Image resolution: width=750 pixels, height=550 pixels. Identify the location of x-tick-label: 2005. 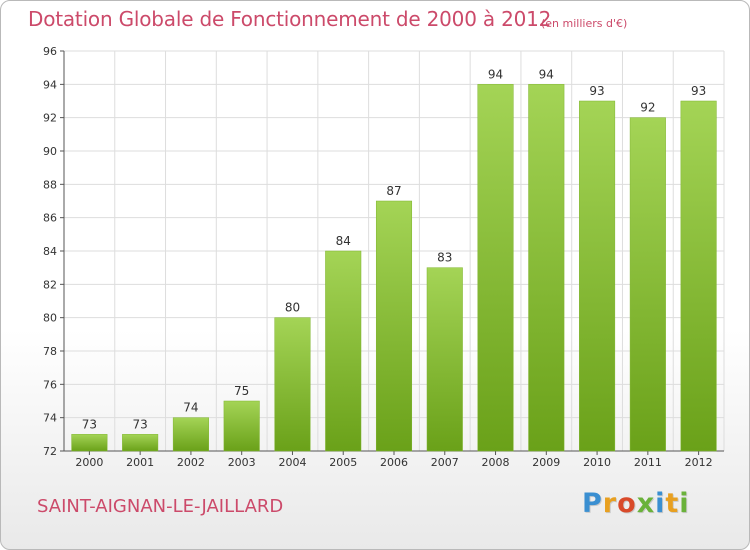
(343, 462).